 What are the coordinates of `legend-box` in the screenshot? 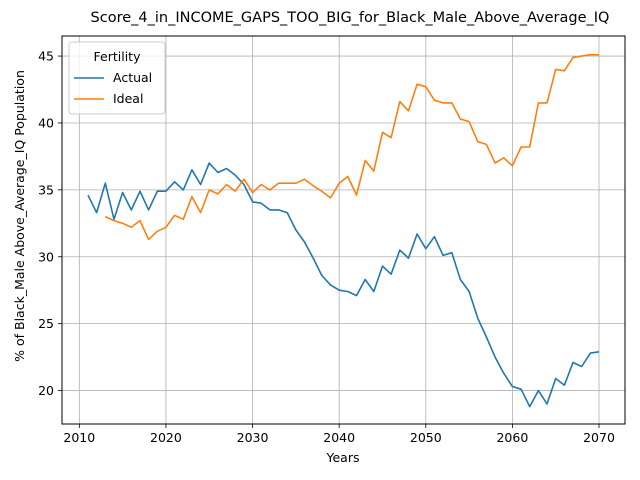 It's located at (117, 78).